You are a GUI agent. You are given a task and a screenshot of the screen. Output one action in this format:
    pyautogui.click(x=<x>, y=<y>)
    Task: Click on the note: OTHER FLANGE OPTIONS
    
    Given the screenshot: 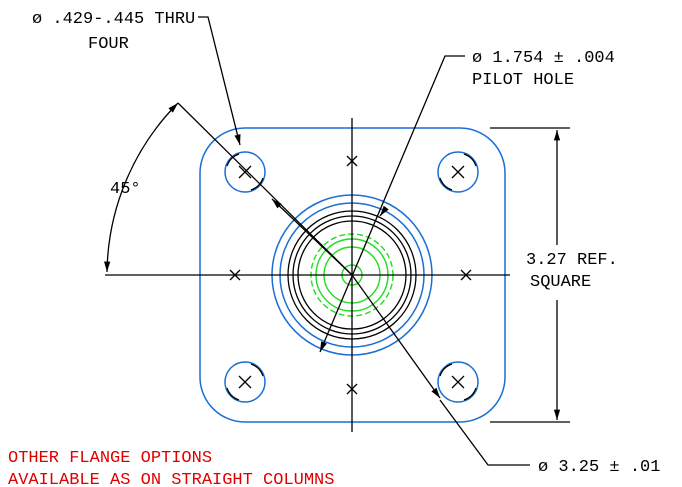 What is the action you would take?
    pyautogui.click(x=110, y=458)
    